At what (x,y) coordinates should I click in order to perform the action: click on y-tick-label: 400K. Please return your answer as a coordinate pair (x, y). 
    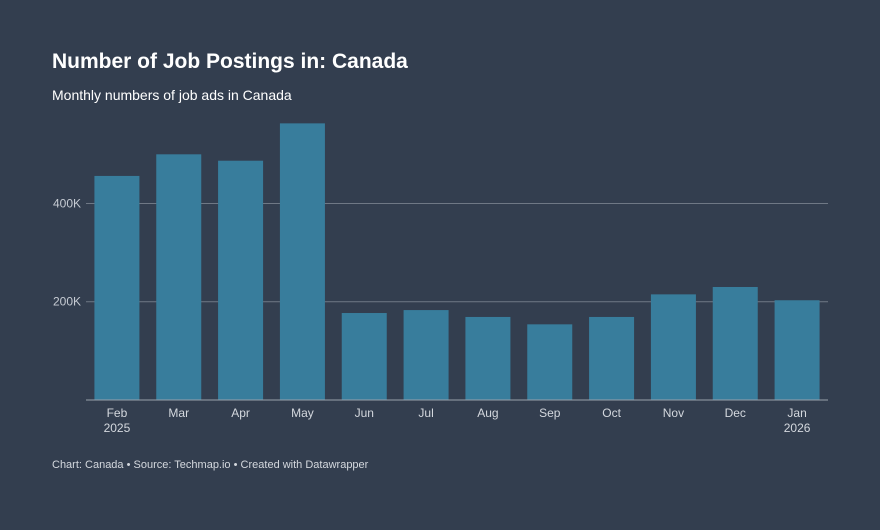
    Looking at the image, I should click on (67, 203).